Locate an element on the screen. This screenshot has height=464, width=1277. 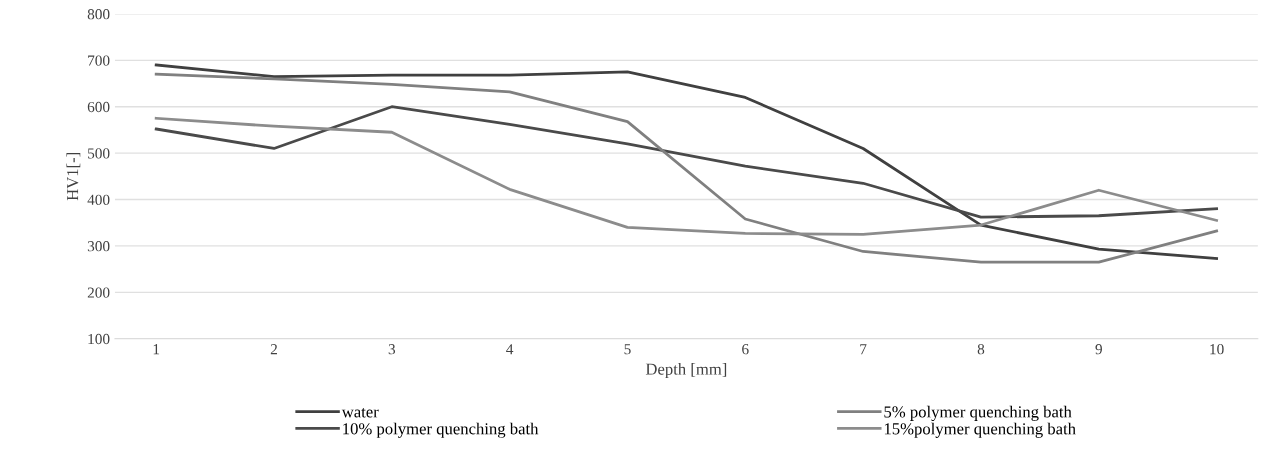
legend-label: 10% polymer quenching bath is located at coordinates (441, 430).